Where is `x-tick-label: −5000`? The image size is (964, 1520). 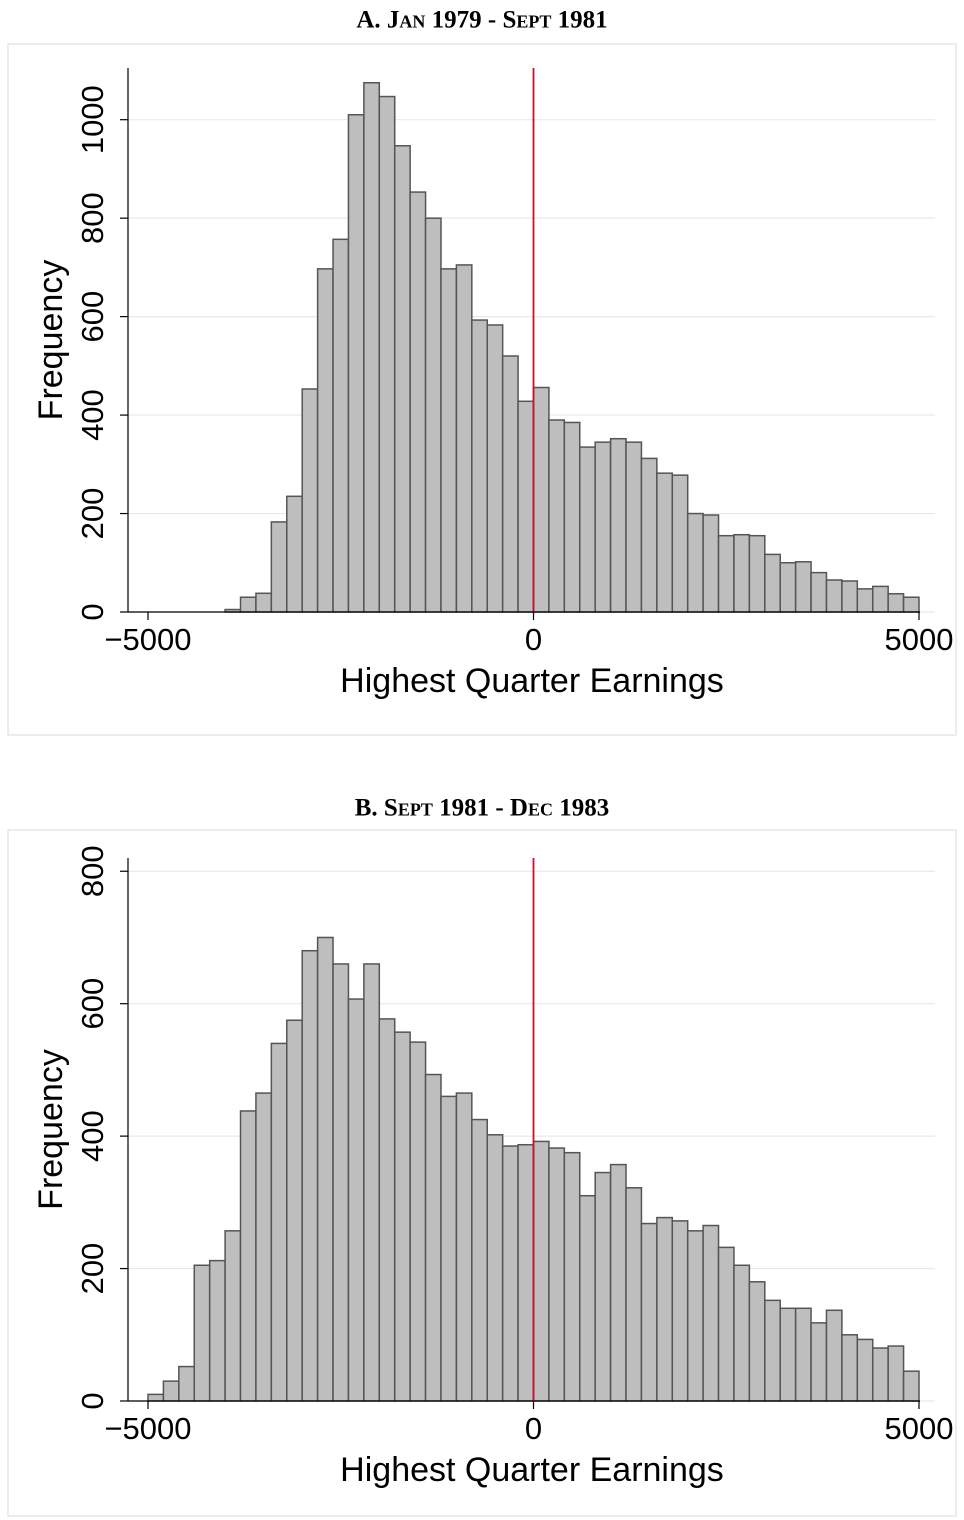 x-tick-label: −5000 is located at coordinates (147, 639).